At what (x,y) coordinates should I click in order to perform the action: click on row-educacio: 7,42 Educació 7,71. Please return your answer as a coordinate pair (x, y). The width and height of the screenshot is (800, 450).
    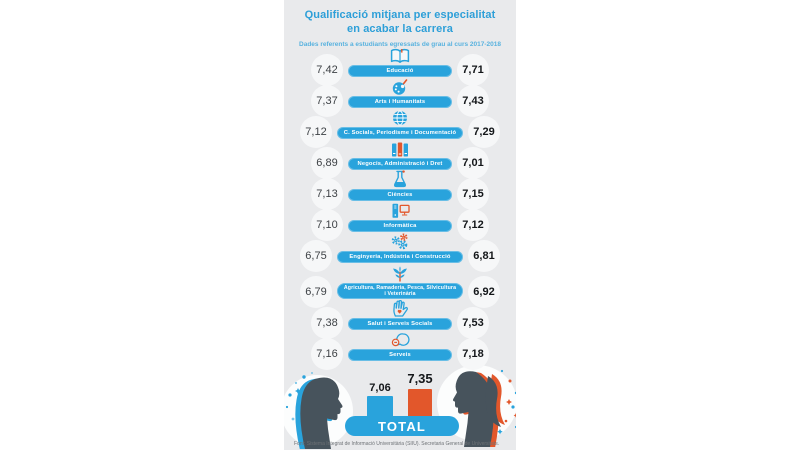
    Looking at the image, I should click on (400, 66).